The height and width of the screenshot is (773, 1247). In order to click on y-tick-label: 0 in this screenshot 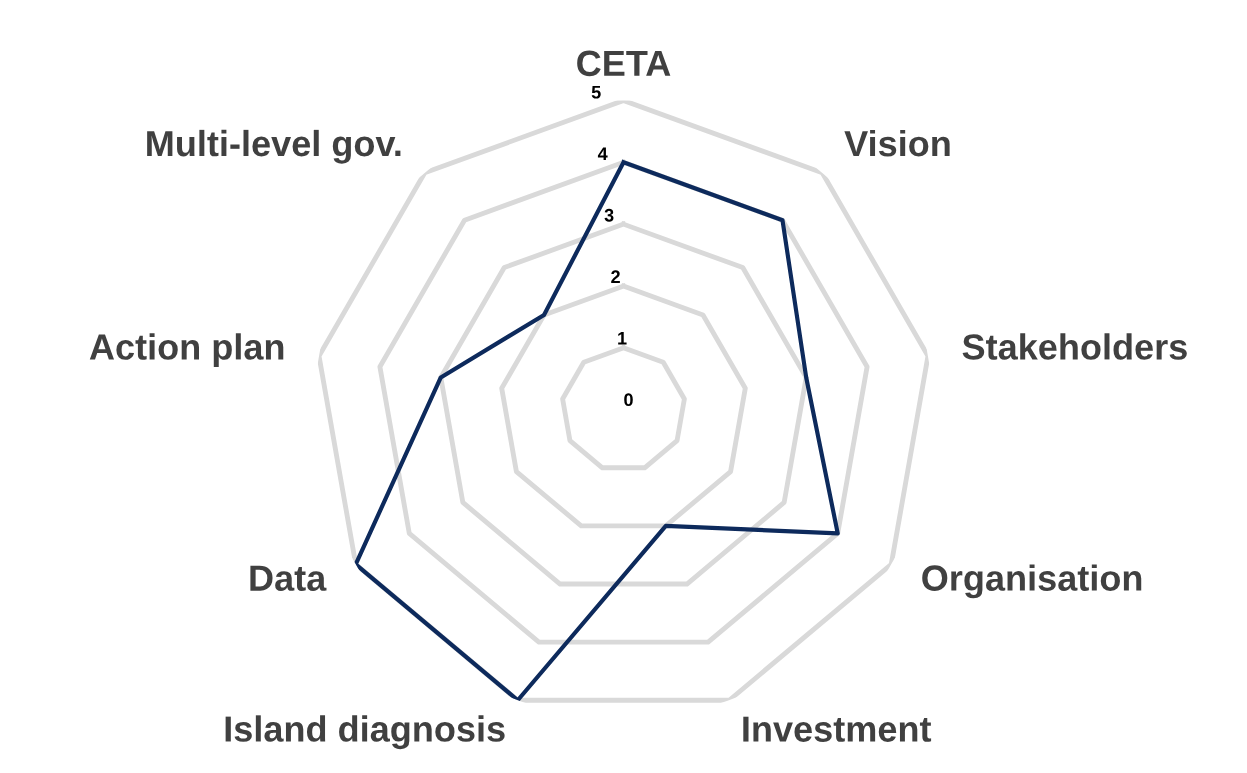, I will do `click(628, 400)`.